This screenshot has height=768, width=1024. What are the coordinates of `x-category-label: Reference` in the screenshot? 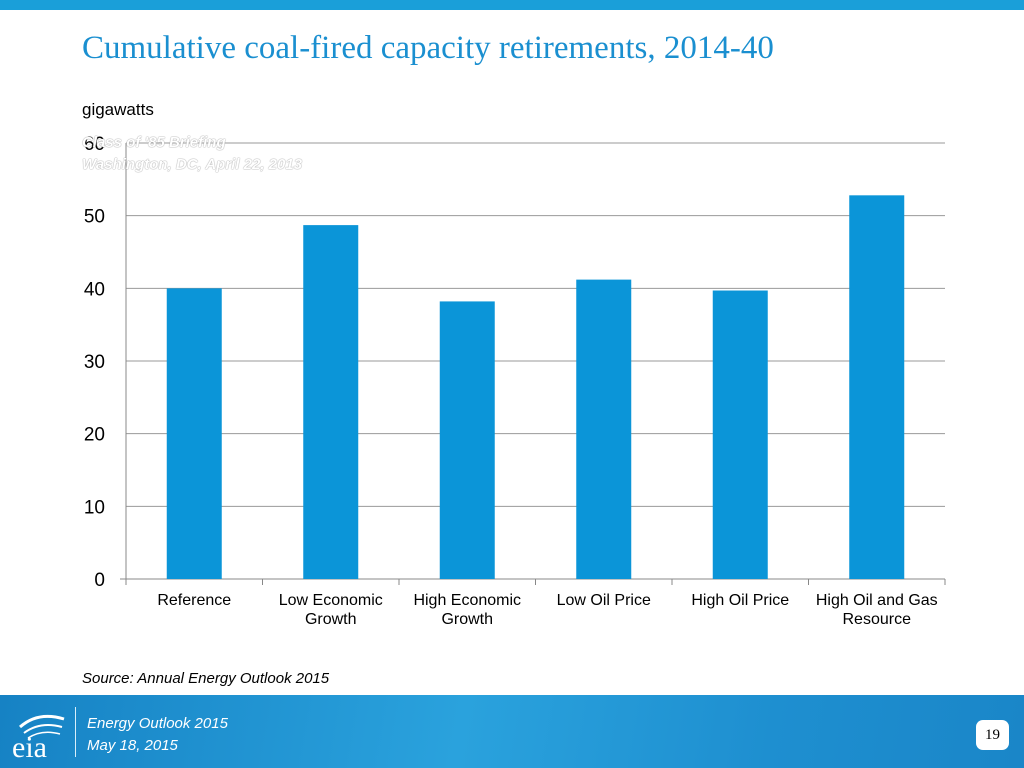 It's located at (194, 600).